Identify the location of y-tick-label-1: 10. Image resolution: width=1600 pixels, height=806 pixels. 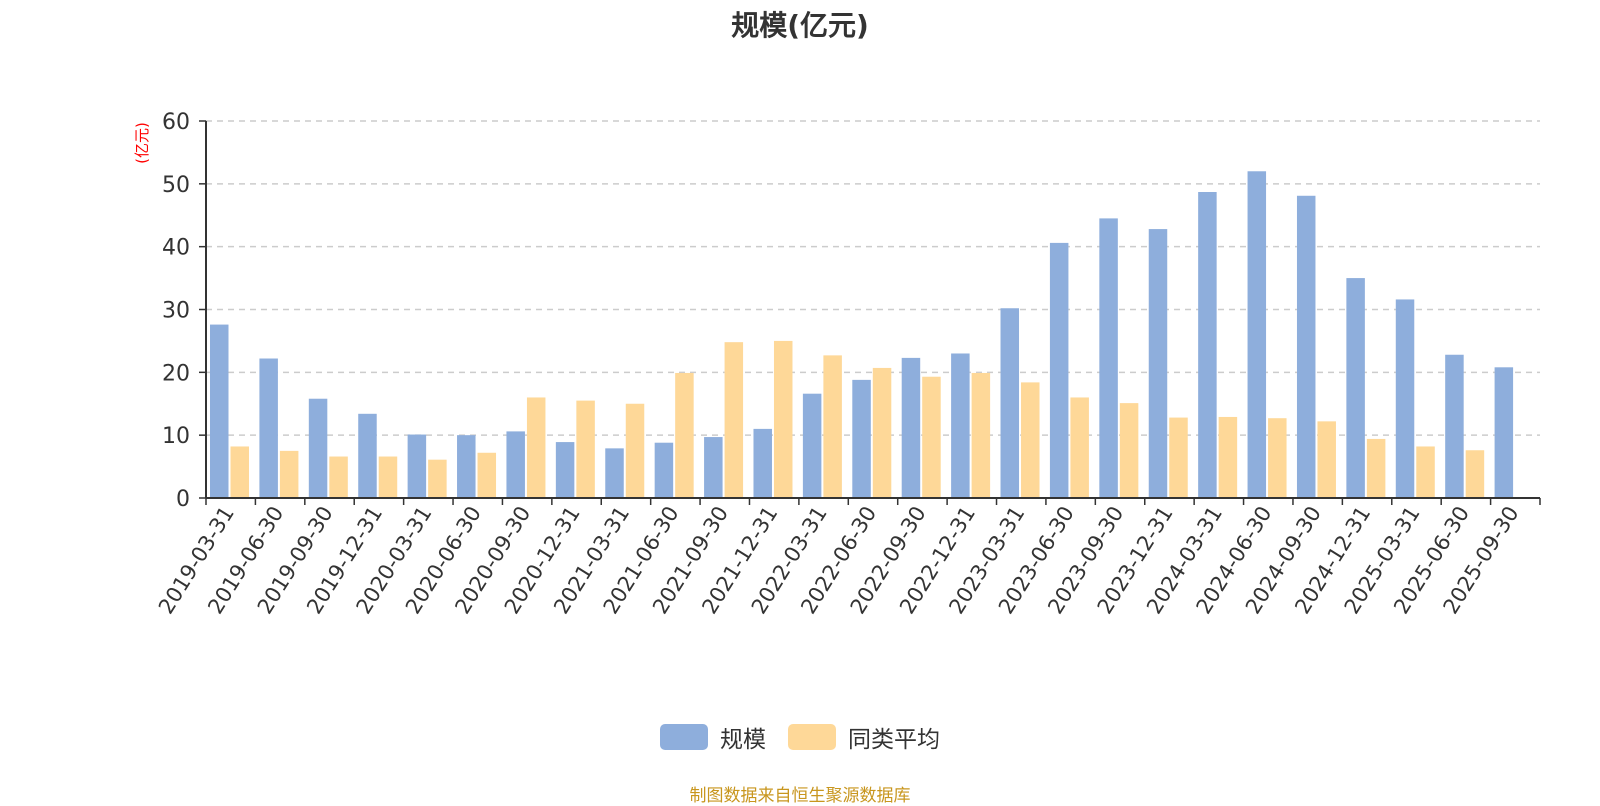
(176, 436).